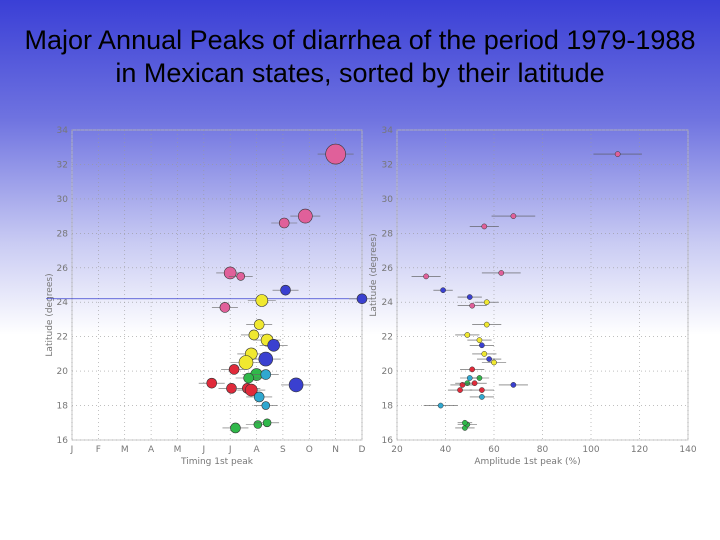 The width and height of the screenshot is (720, 540). I want to click on x-tick-label: 100, so click(590, 450).